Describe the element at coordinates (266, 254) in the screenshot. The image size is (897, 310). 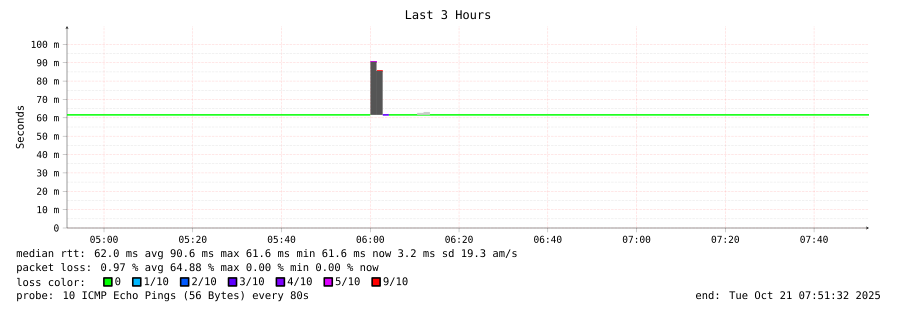
I see `text: median rtt: 62.0 ms avg 90.6 ms max 61.6 ms min 61.6 ms now 3.2 ms sd 19.3 am/s` at that location.